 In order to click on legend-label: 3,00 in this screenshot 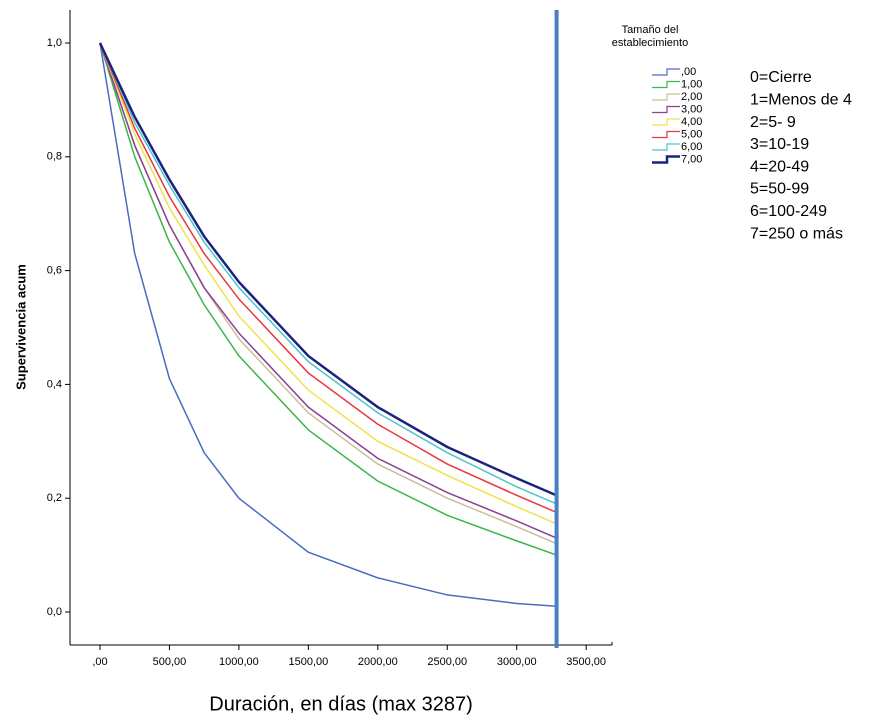, I will do `click(691, 109)`.